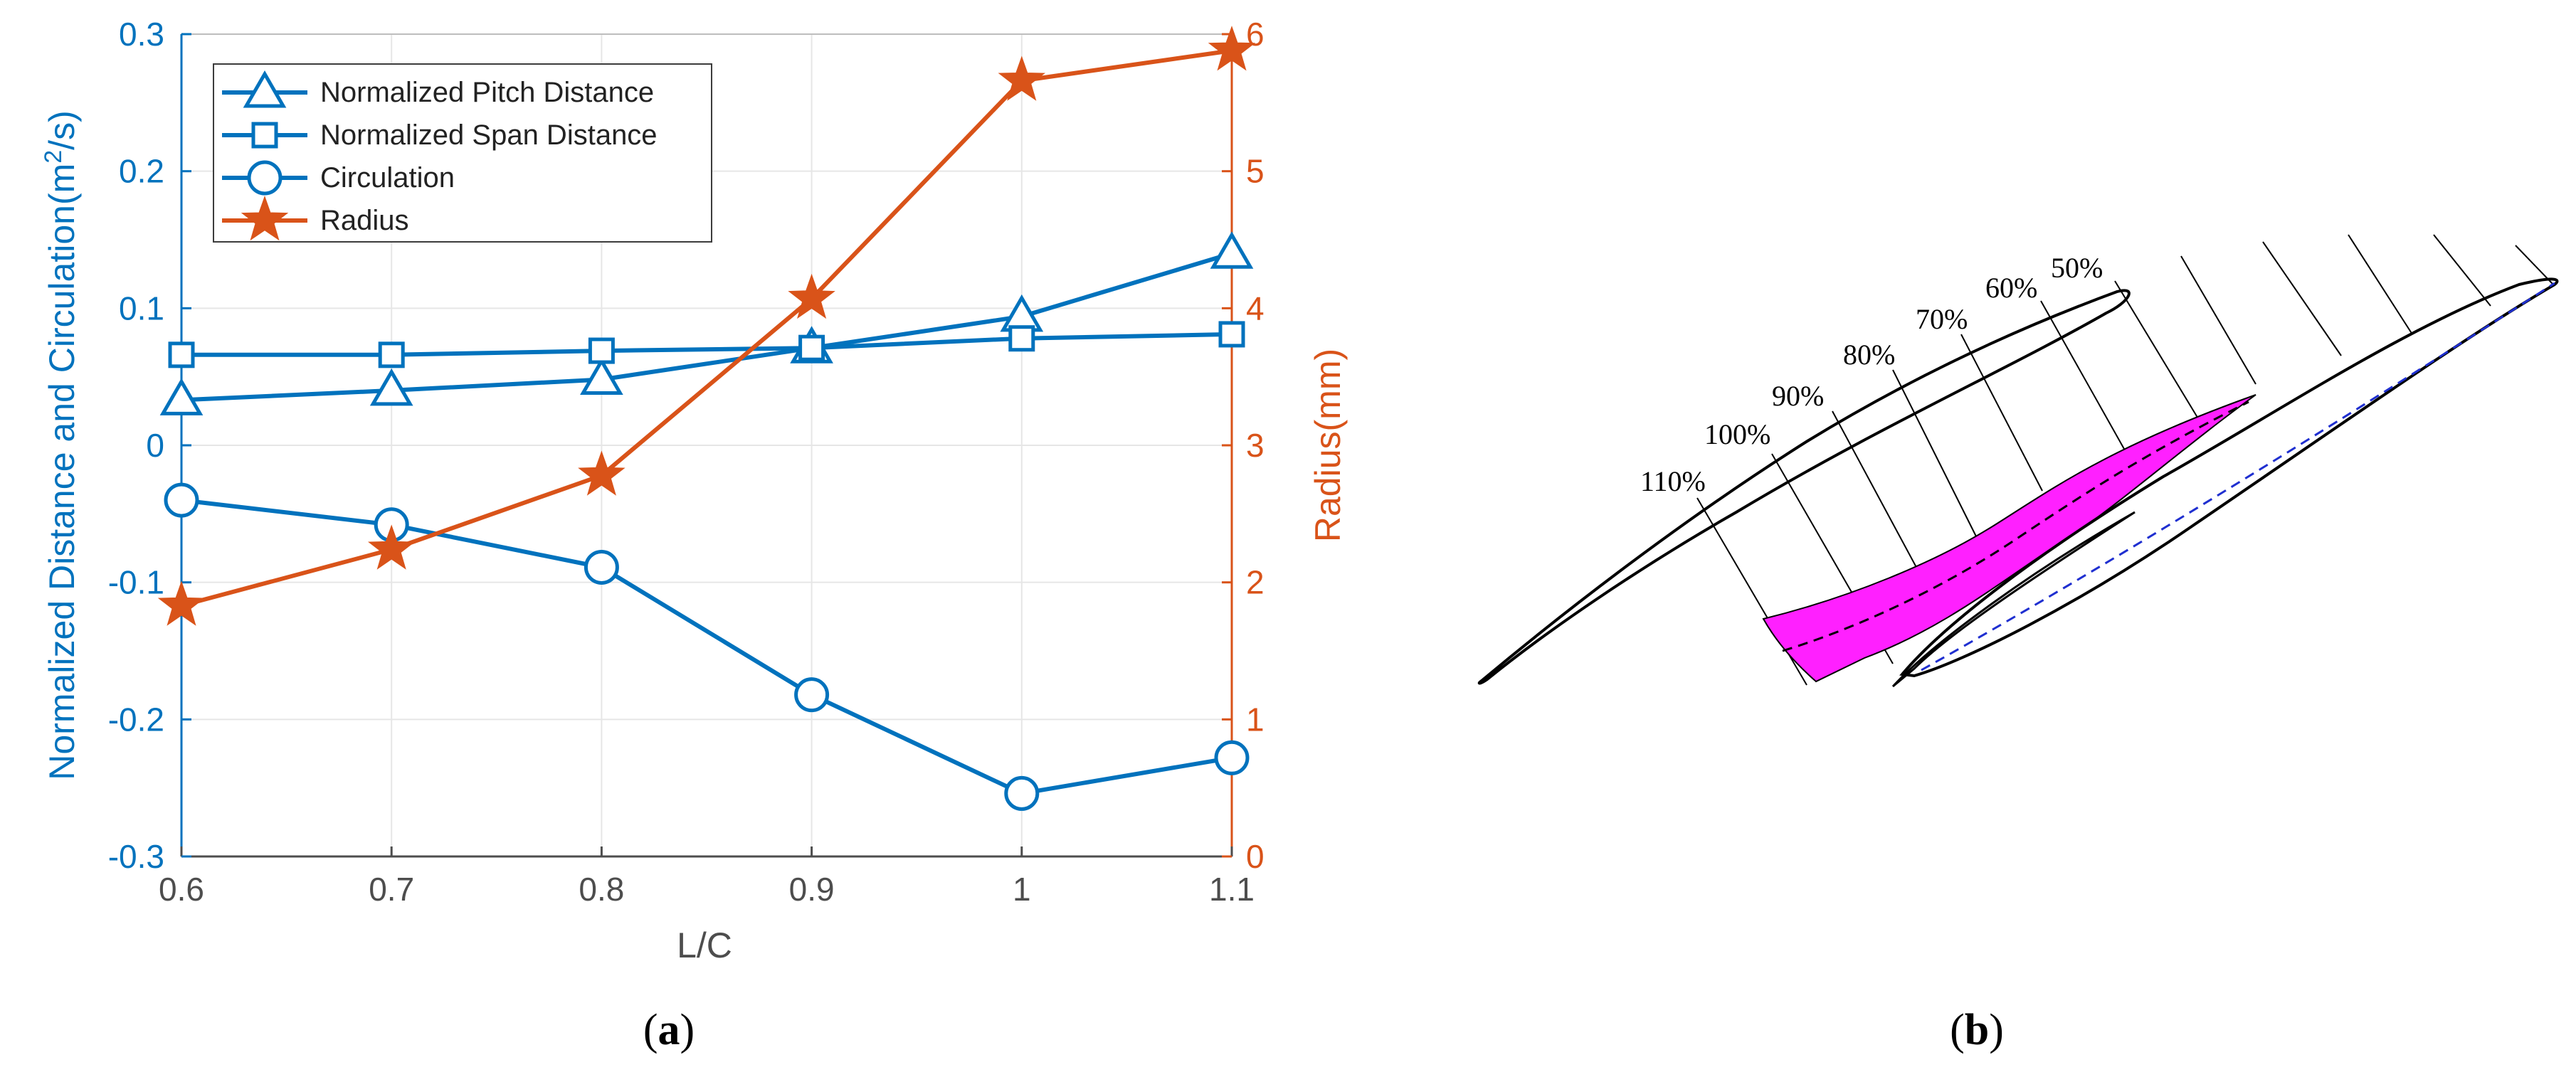 This screenshot has width=2576, height=1072. I want to click on right-tick-label: 1, so click(1255, 720).